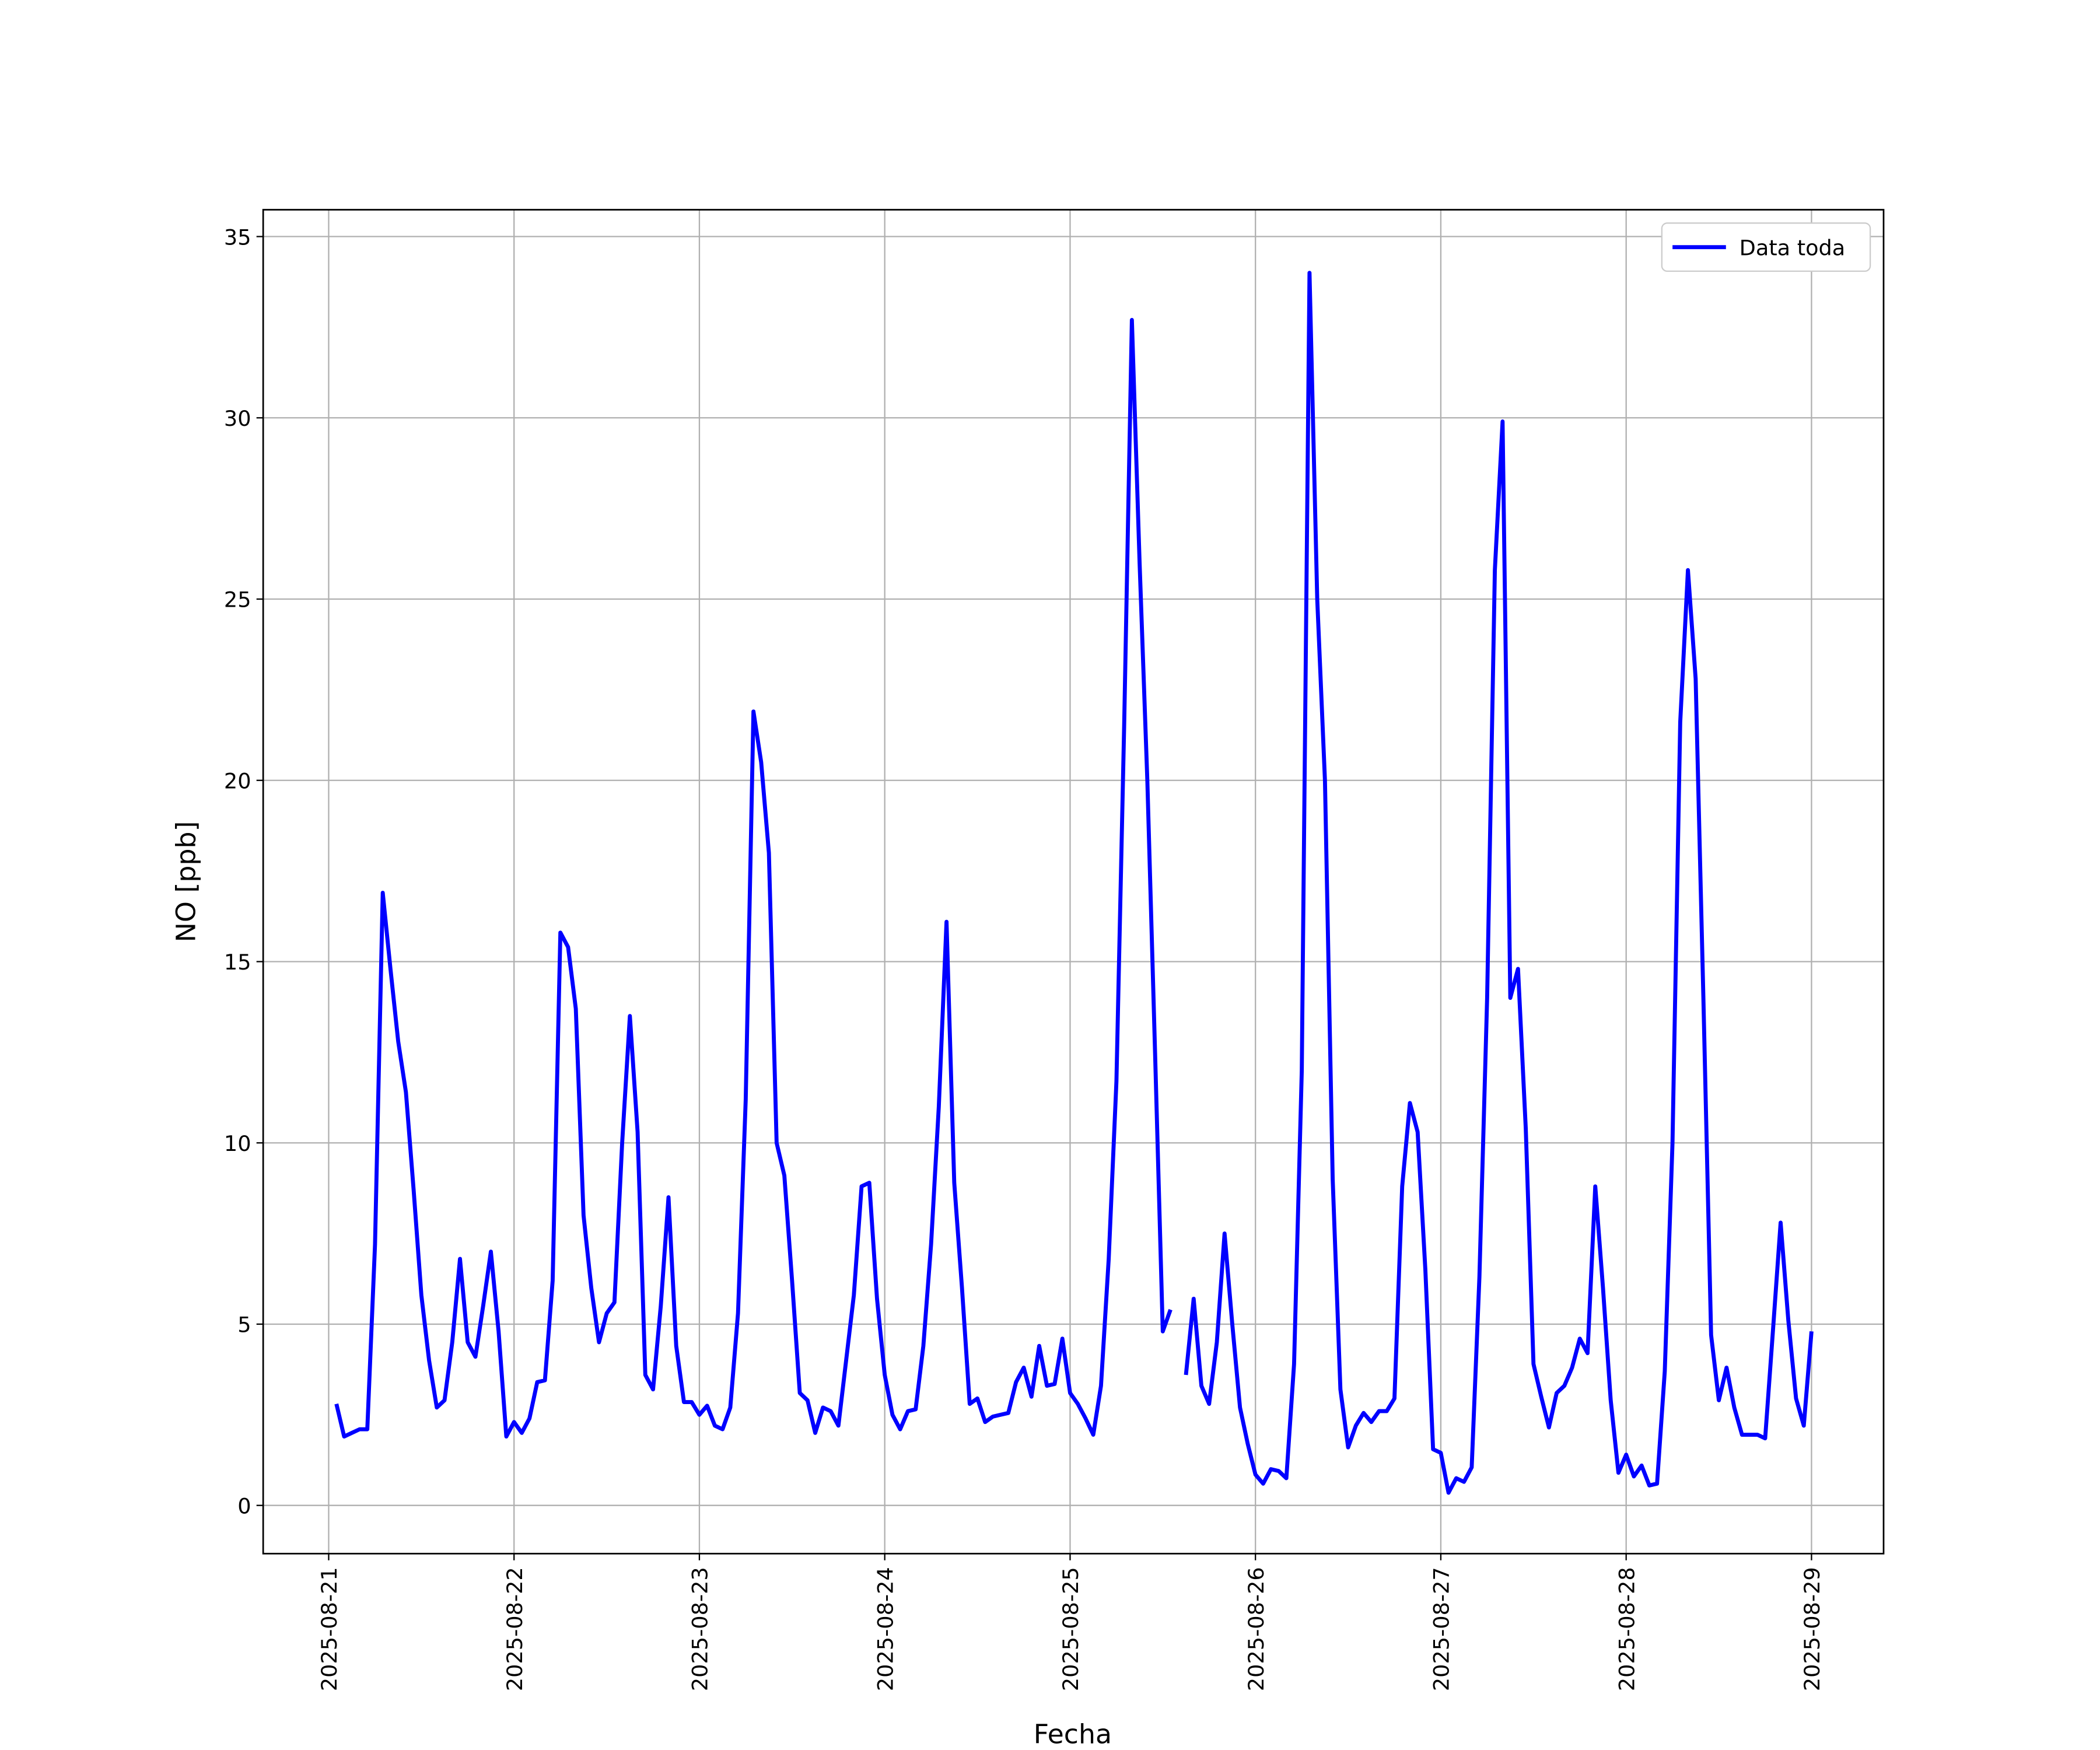 The width and height of the screenshot is (2100, 1750). Describe the element at coordinates (1812, 1629) in the screenshot. I see `x-tick-label: 2025-08-29` at that location.